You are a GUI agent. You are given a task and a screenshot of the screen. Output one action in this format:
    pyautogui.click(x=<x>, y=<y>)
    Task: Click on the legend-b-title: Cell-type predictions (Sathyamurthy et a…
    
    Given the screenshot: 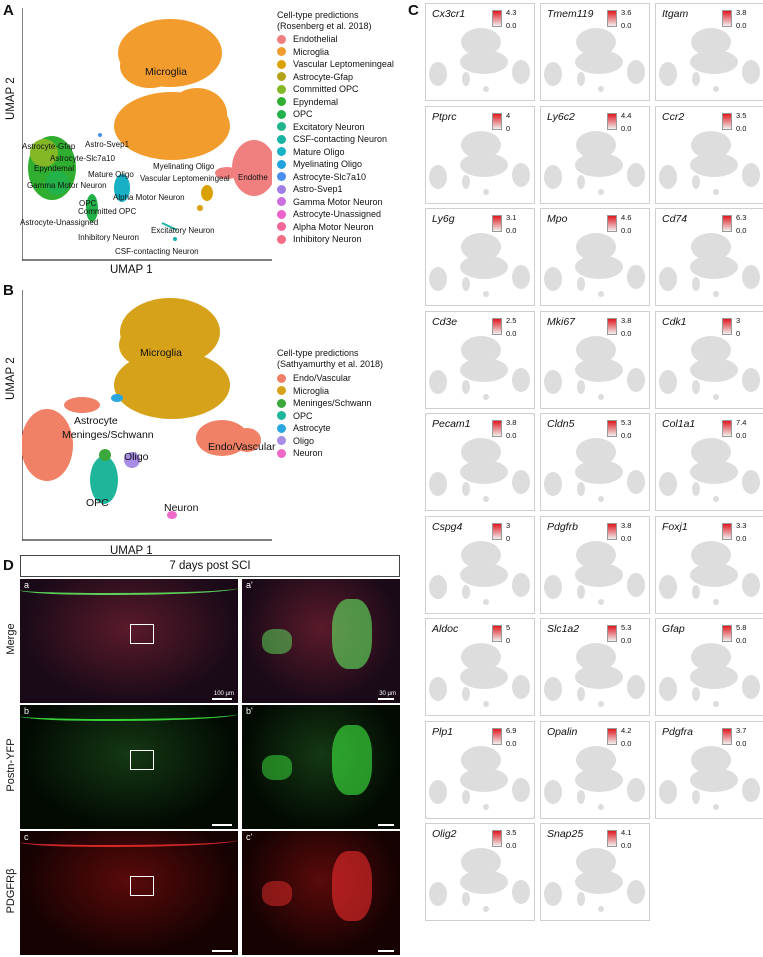 What is the action you would take?
    pyautogui.click(x=330, y=359)
    